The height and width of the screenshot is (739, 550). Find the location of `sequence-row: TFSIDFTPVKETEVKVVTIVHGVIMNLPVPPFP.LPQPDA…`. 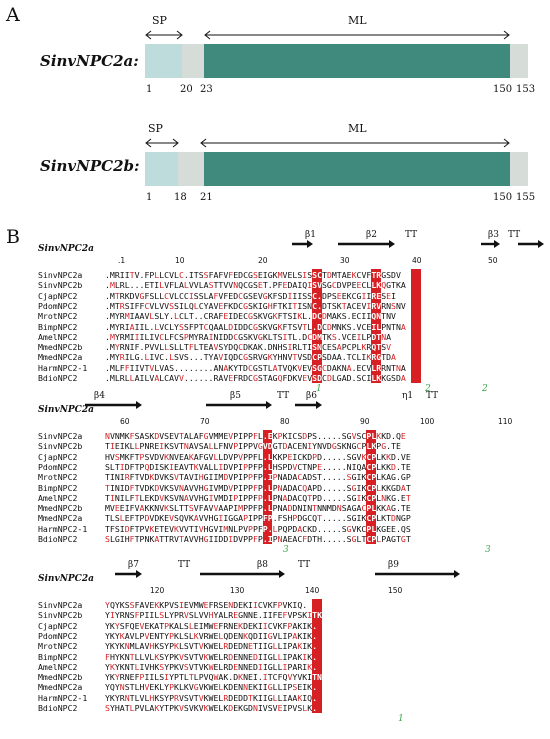

sequence-row: TFSIDFTPVKETEVKVVTIVHGVIMNLPVPPFP.LPQPDA… is located at coordinates (258, 528).